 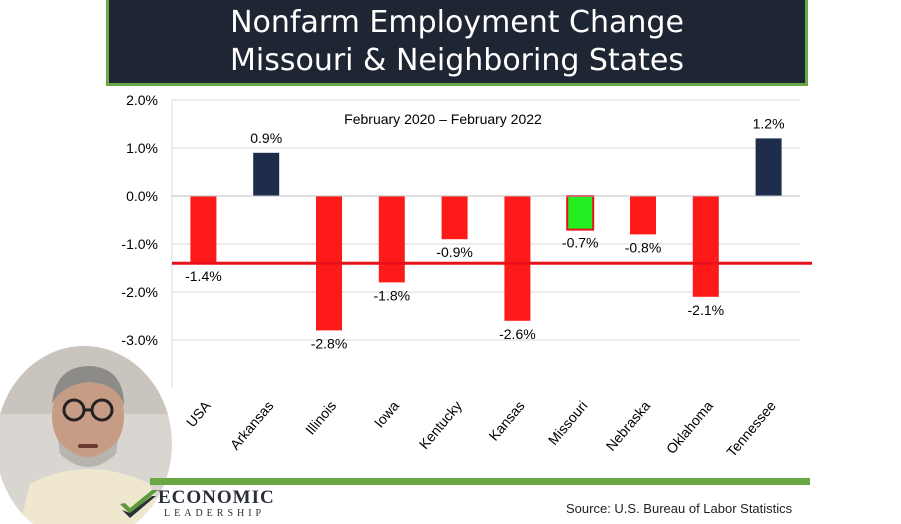 What do you see at coordinates (329, 343) in the screenshot?
I see `data-label-illinois: -2.8%` at bounding box center [329, 343].